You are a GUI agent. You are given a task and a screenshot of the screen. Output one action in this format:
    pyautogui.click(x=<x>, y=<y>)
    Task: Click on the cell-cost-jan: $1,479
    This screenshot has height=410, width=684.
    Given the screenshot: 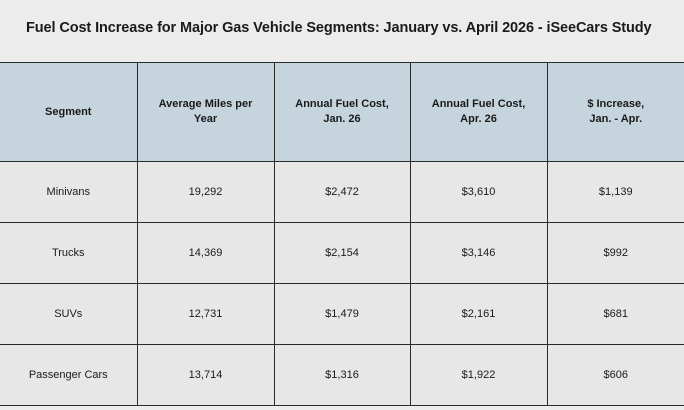 What is the action you would take?
    pyautogui.click(x=342, y=314)
    